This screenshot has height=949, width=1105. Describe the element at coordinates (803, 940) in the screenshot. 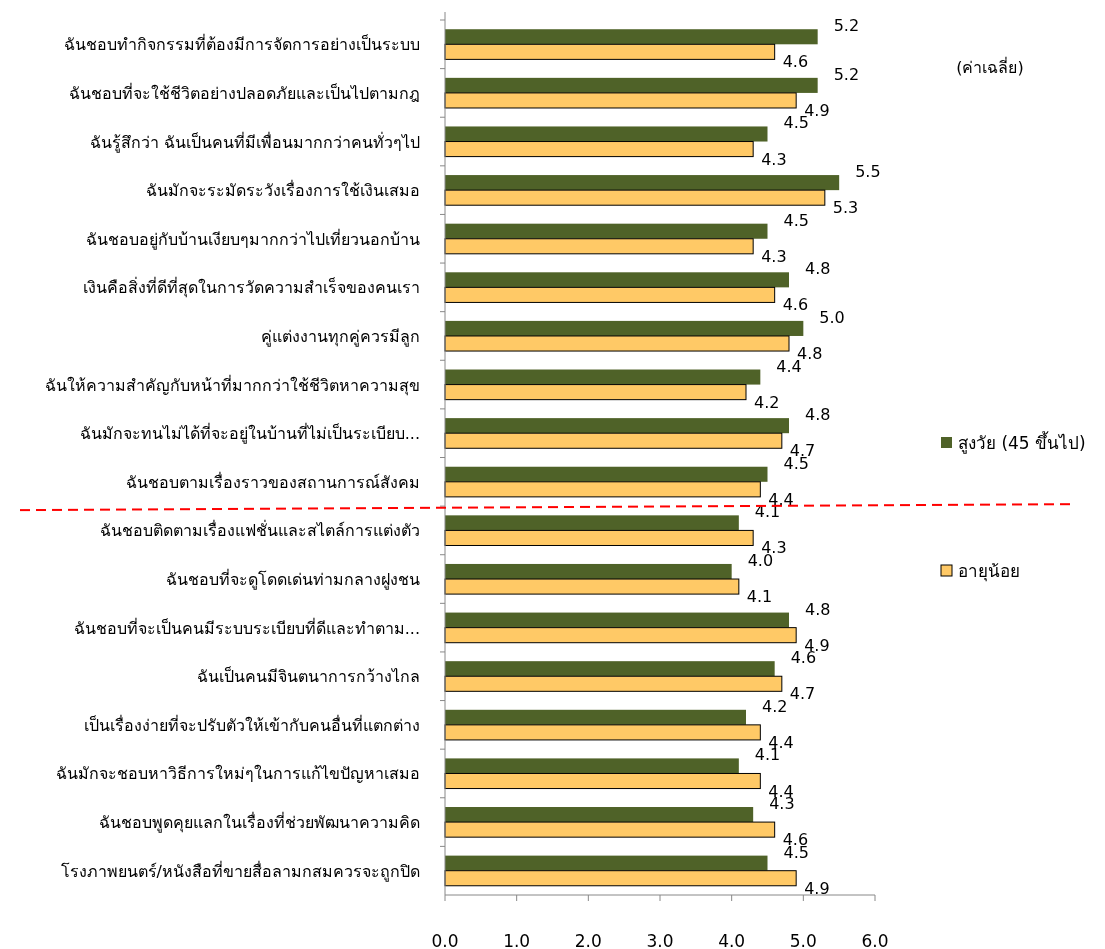

I see `x-tick-label: 5.0` at that location.